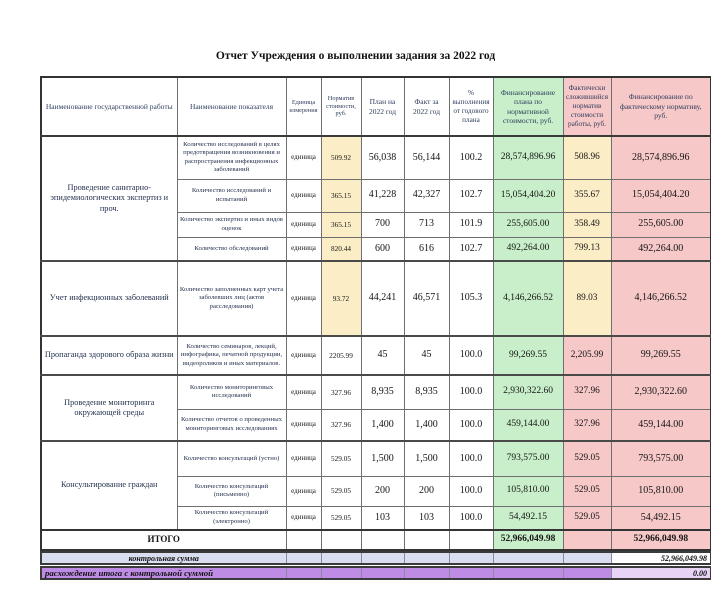 The height and width of the screenshot is (600, 711). I want to click on discrepancy-value: 0.00, so click(660, 573).